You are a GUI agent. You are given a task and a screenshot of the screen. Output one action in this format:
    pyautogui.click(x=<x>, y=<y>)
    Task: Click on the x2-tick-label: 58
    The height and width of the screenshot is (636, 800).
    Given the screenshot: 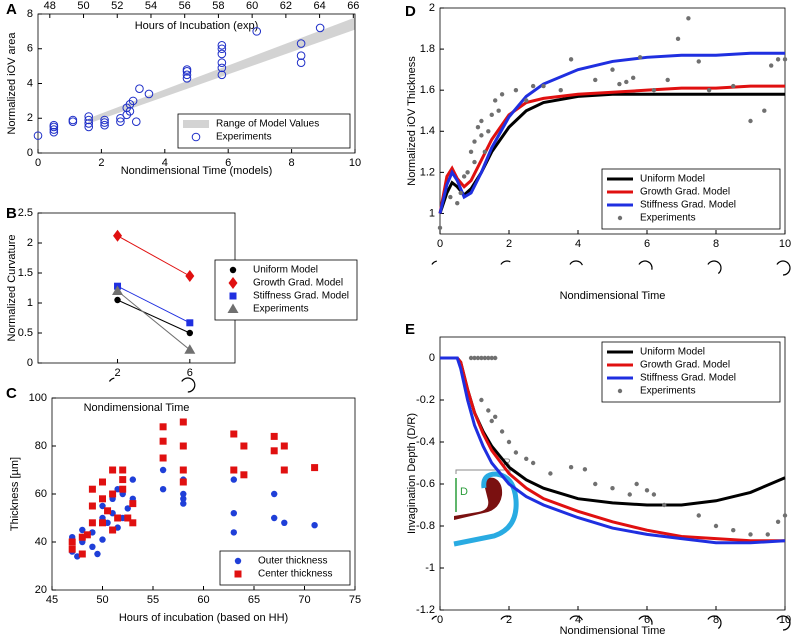 What is the action you would take?
    pyautogui.click(x=218, y=6)
    